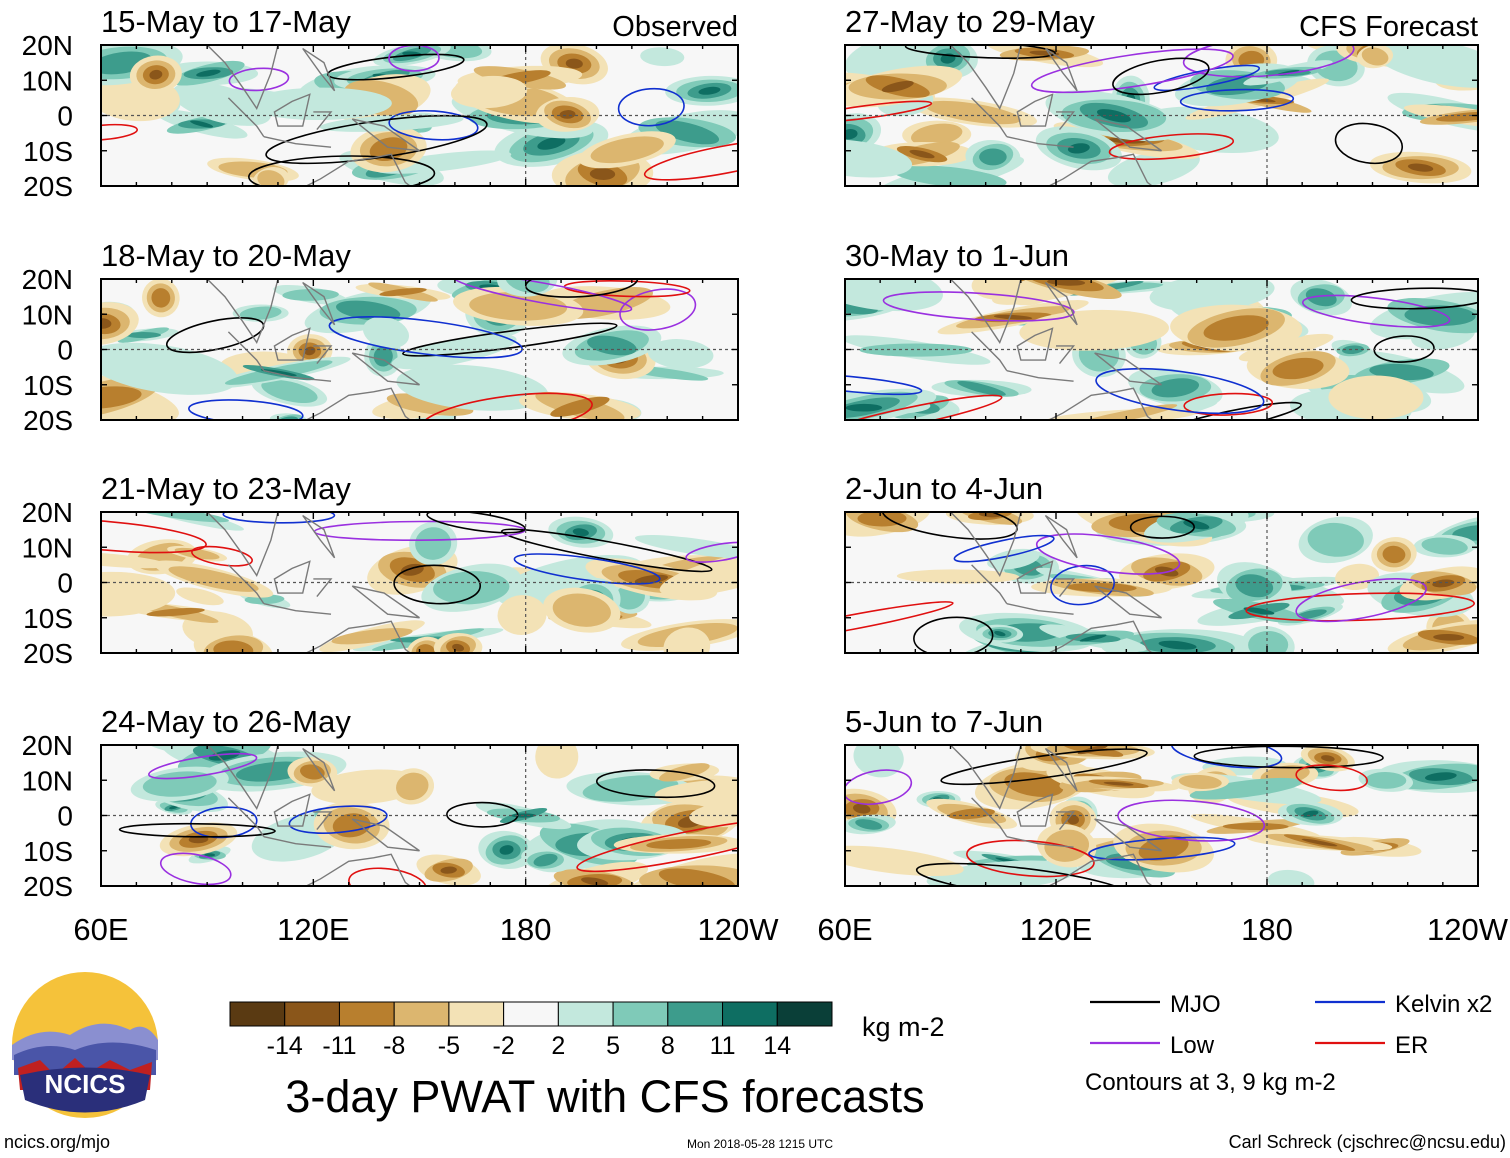 This screenshot has height=1158, width=1510. I want to click on column-label: Observed, so click(675, 27).